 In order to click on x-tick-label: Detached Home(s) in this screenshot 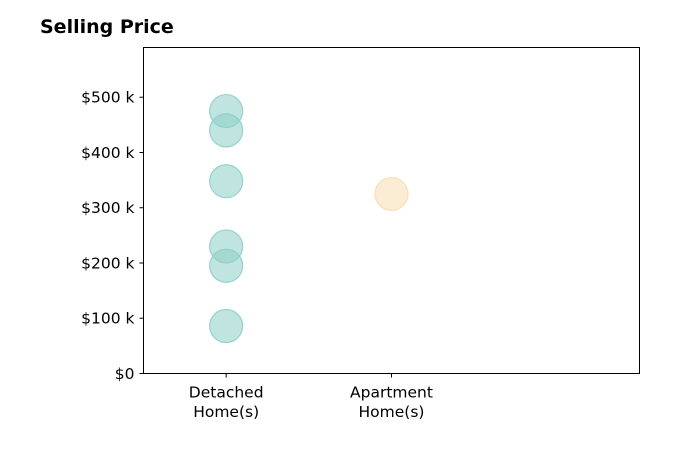, I will do `click(226, 403)`.